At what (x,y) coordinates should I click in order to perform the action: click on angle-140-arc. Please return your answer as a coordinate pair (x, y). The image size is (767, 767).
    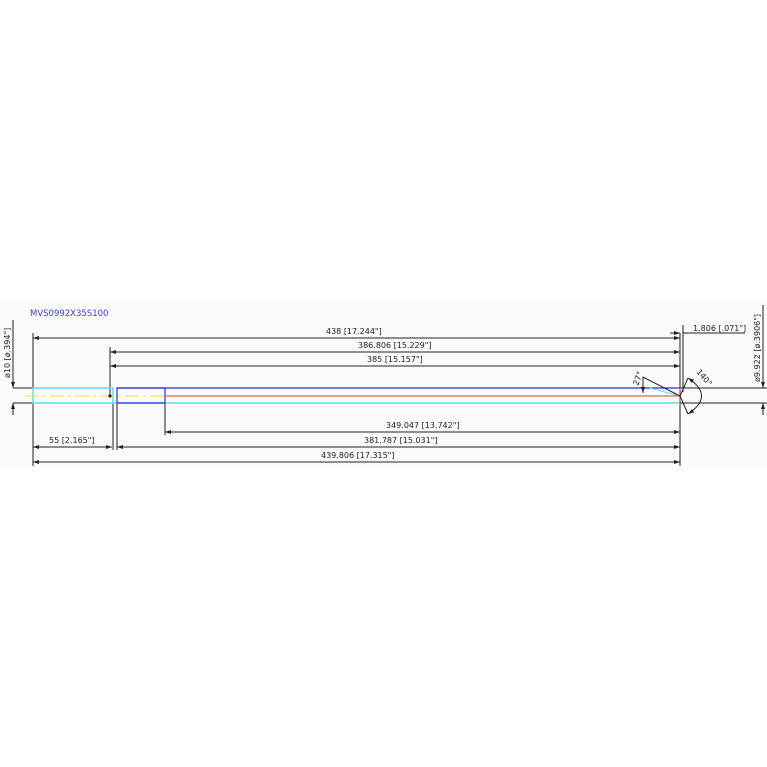
    Looking at the image, I should click on (694, 396).